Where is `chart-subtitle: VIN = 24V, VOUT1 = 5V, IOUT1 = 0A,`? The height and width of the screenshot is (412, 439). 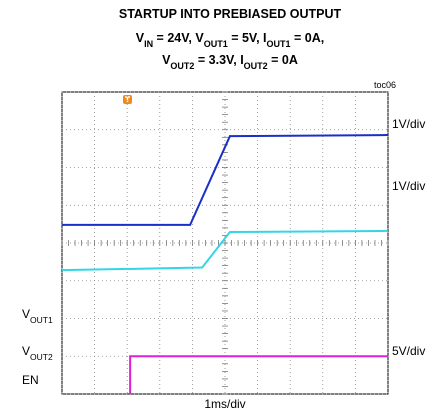
chart-subtitle: VIN = 24V, VOUT1 = 5V, IOUT1 = 0A, is located at coordinates (230, 40).